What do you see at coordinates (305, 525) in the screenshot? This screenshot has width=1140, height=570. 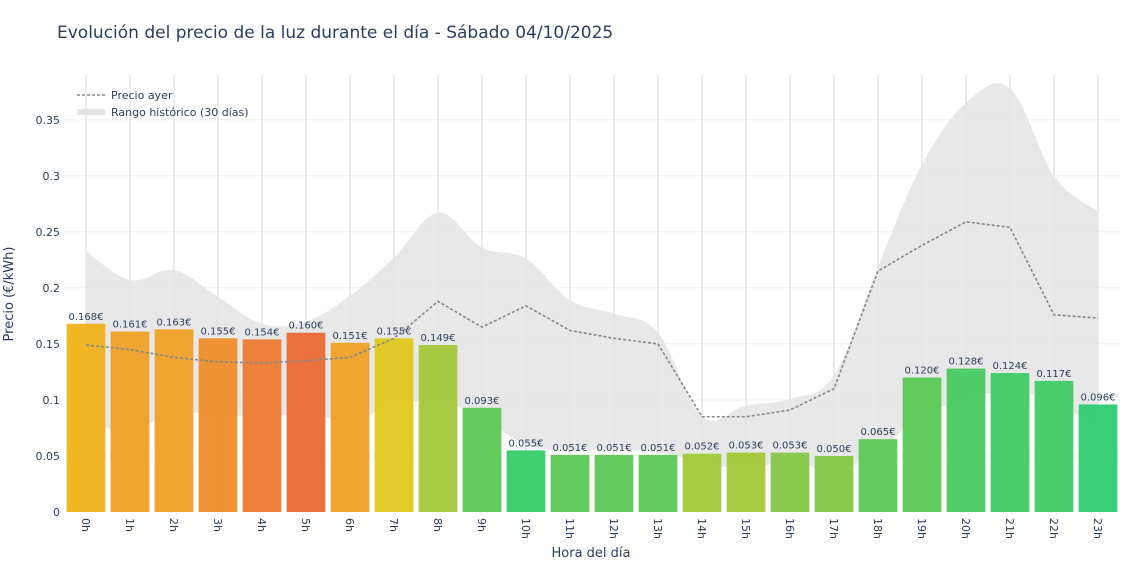 I see `x-tick-label: 5h` at bounding box center [305, 525].